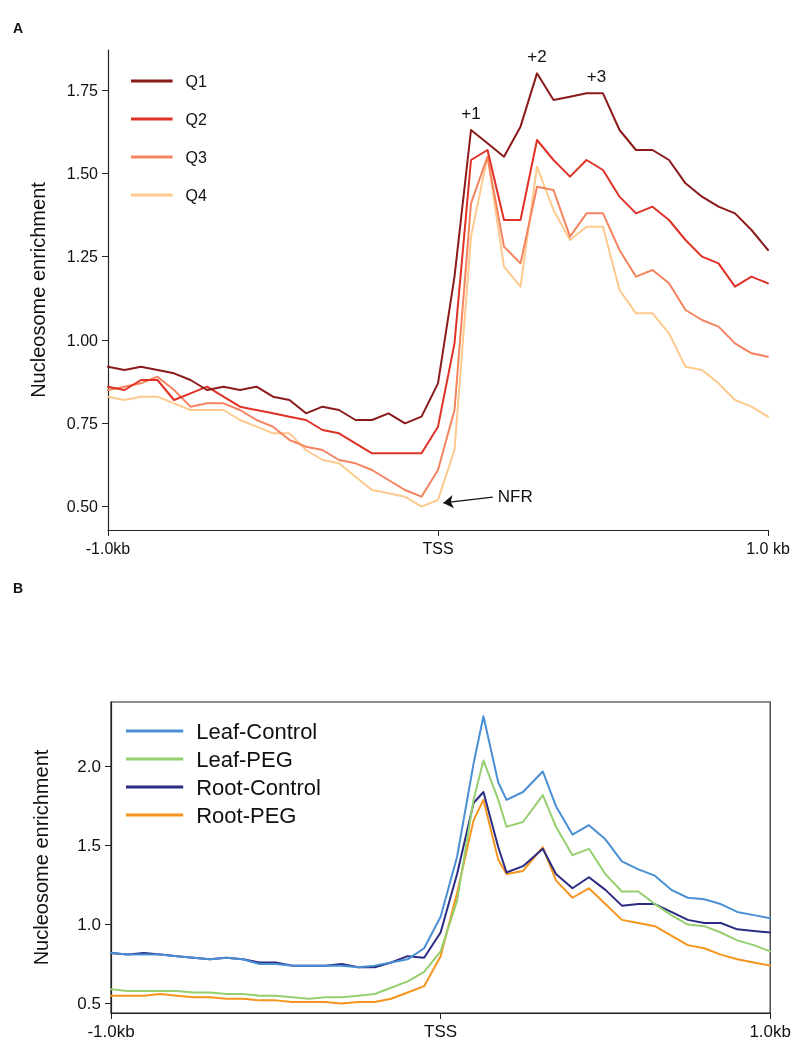 Image resolution: width=794 pixels, height=1048 pixels. What do you see at coordinates (196, 81) in the screenshot?
I see `legend-label: Q1` at bounding box center [196, 81].